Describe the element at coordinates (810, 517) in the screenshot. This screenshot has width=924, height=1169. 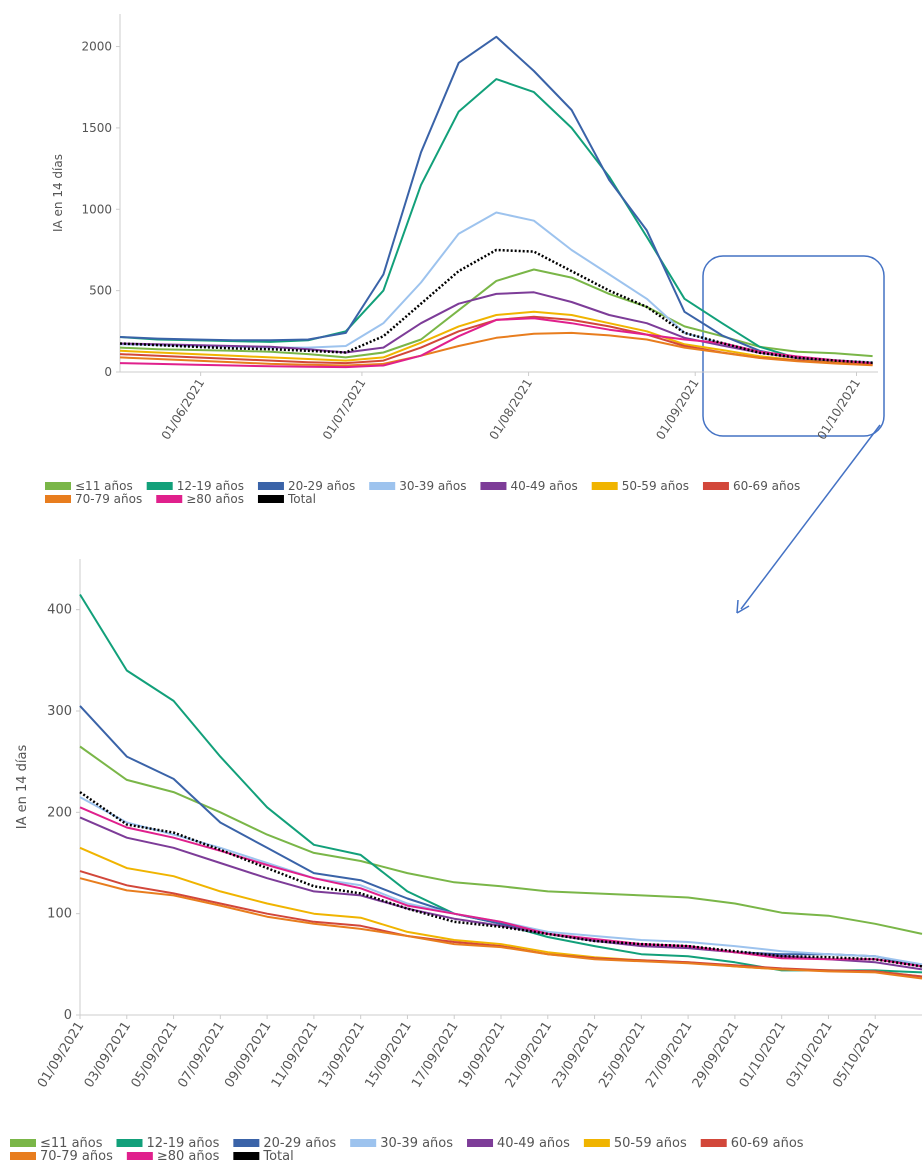
I see `zoom-arrow` at that location.